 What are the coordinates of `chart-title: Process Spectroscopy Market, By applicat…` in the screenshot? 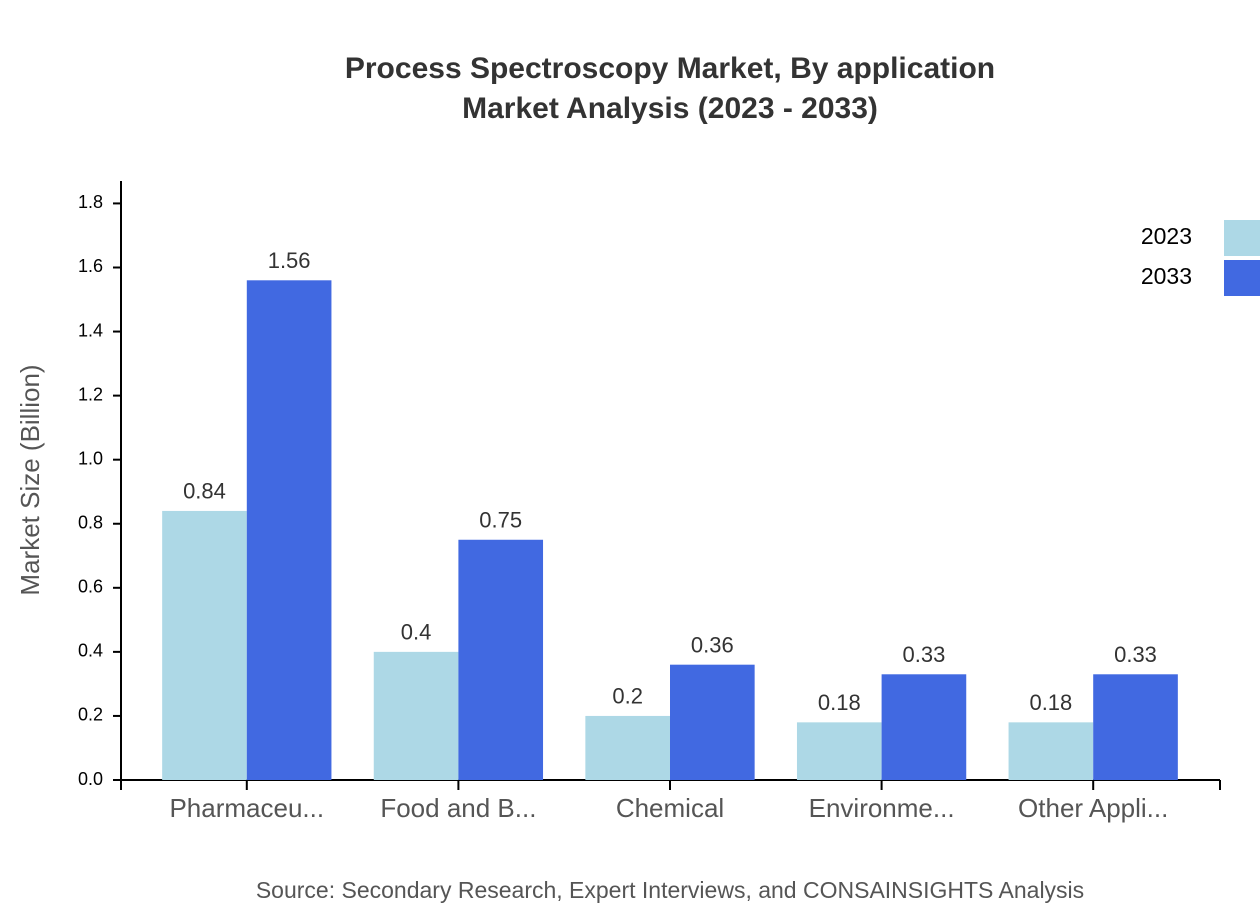 It's located at (670, 68).